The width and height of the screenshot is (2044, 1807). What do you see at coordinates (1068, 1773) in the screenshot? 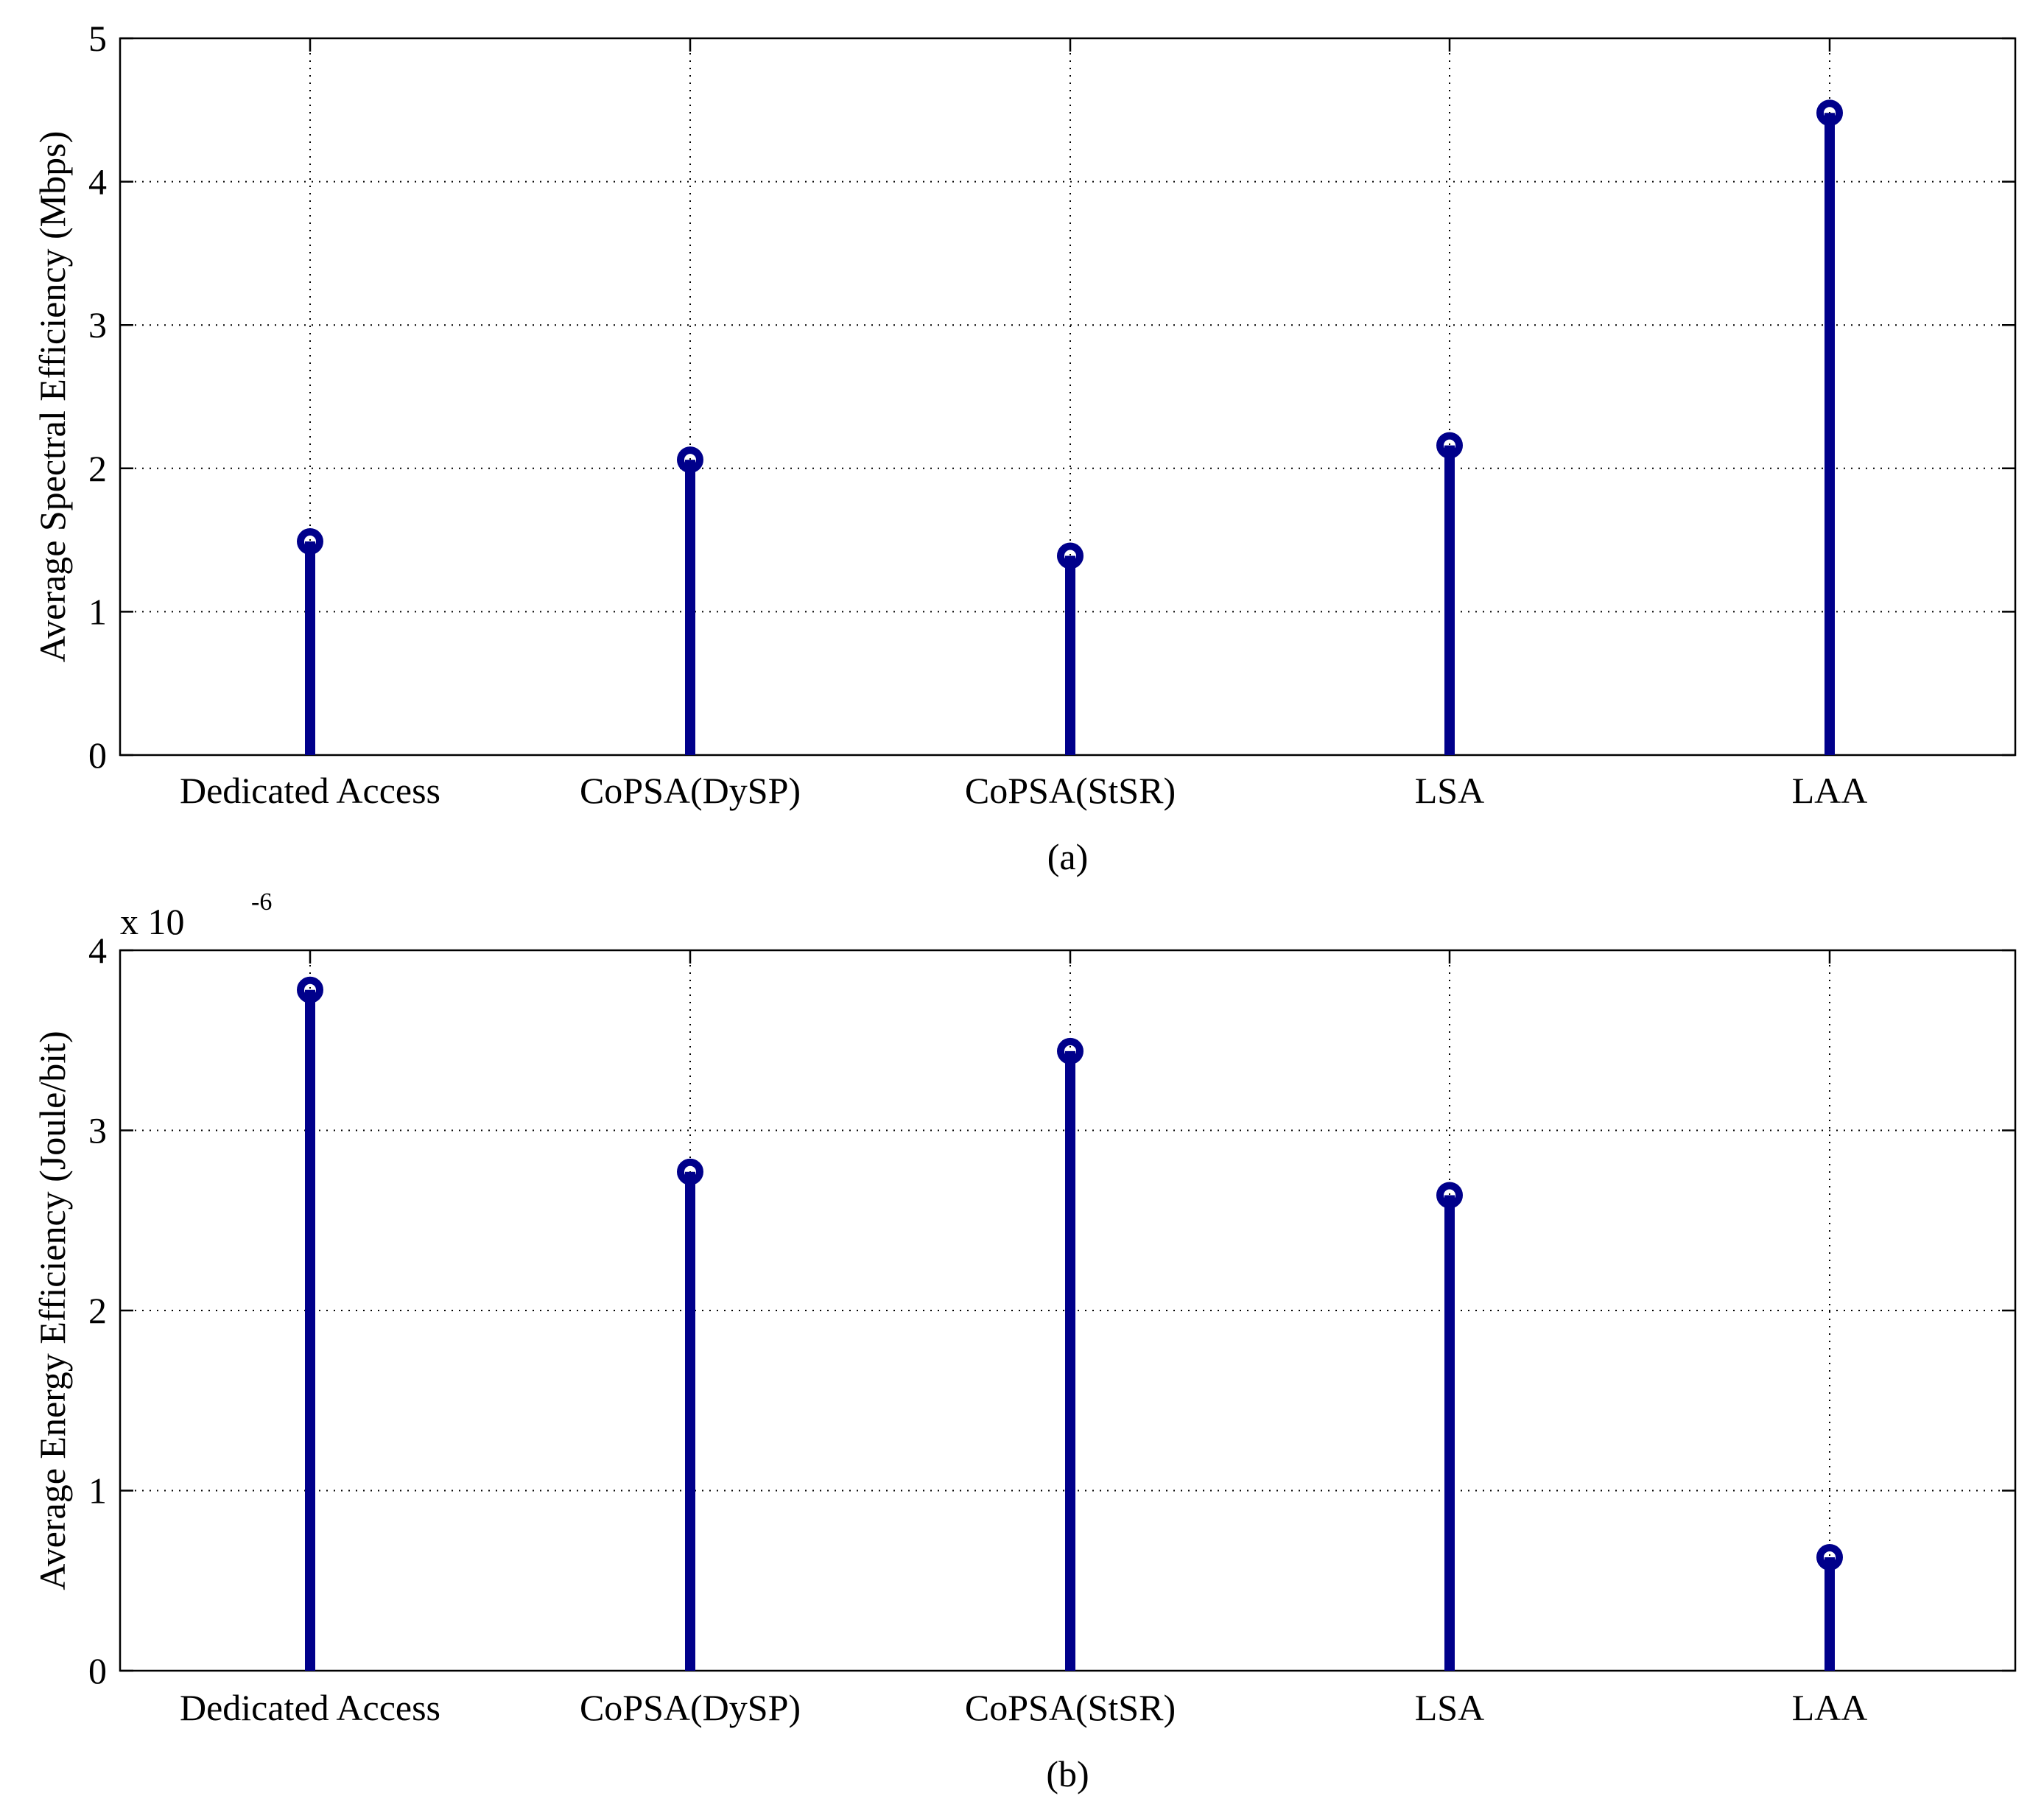
I see `panel-caption: (b)` at bounding box center [1068, 1773].